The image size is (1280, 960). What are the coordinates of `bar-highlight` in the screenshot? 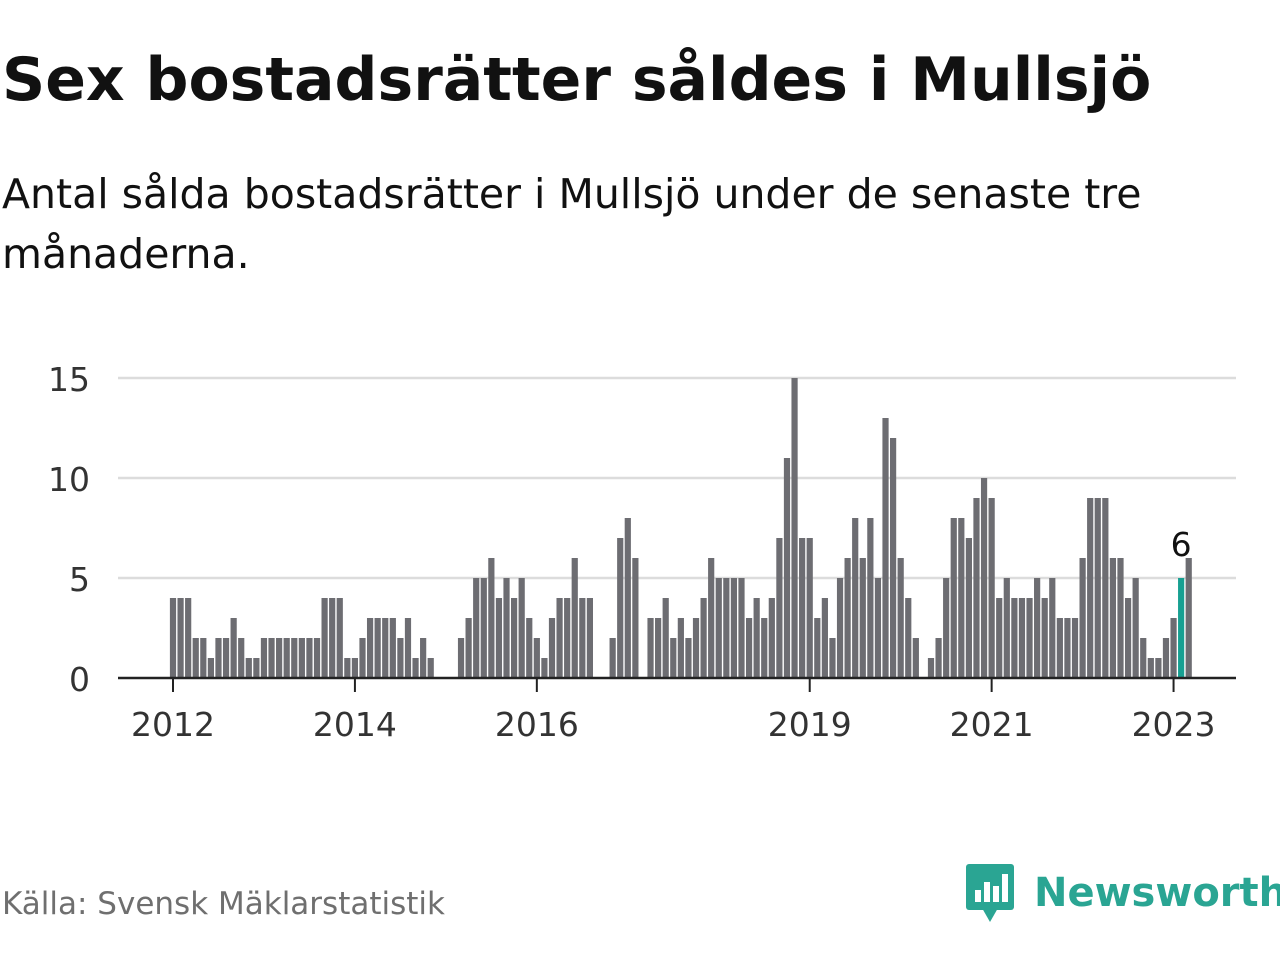 It's located at (1181, 628).